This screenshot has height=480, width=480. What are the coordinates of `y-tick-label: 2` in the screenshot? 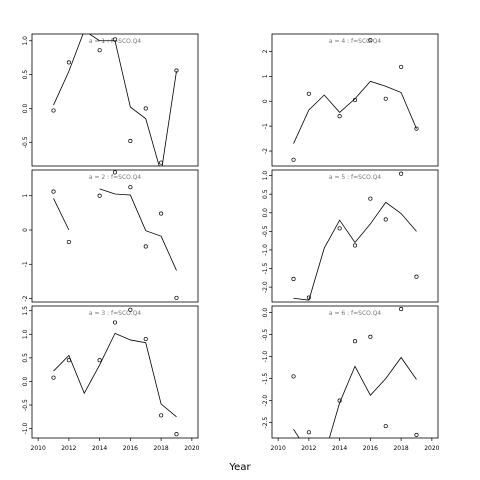 It's located at (265, 51).